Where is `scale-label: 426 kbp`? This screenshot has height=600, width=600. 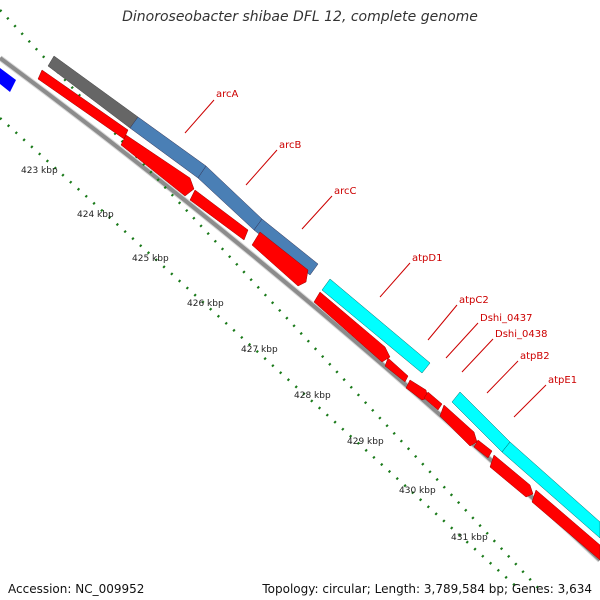 scale-label: 426 kbp is located at coordinates (205, 304).